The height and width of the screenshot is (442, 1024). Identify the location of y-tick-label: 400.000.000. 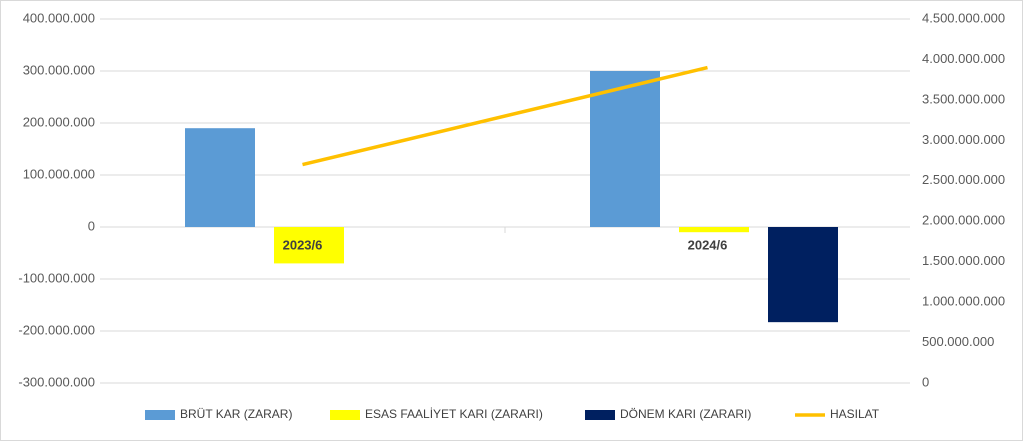
(59, 17).